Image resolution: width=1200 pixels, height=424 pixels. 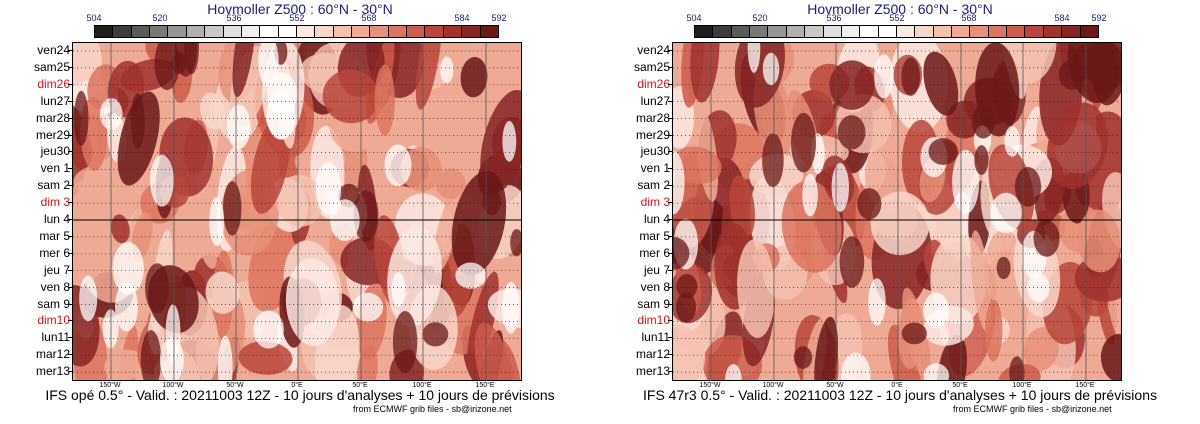 What do you see at coordinates (651, 66) in the screenshot?
I see `day-label: sam25` at bounding box center [651, 66].